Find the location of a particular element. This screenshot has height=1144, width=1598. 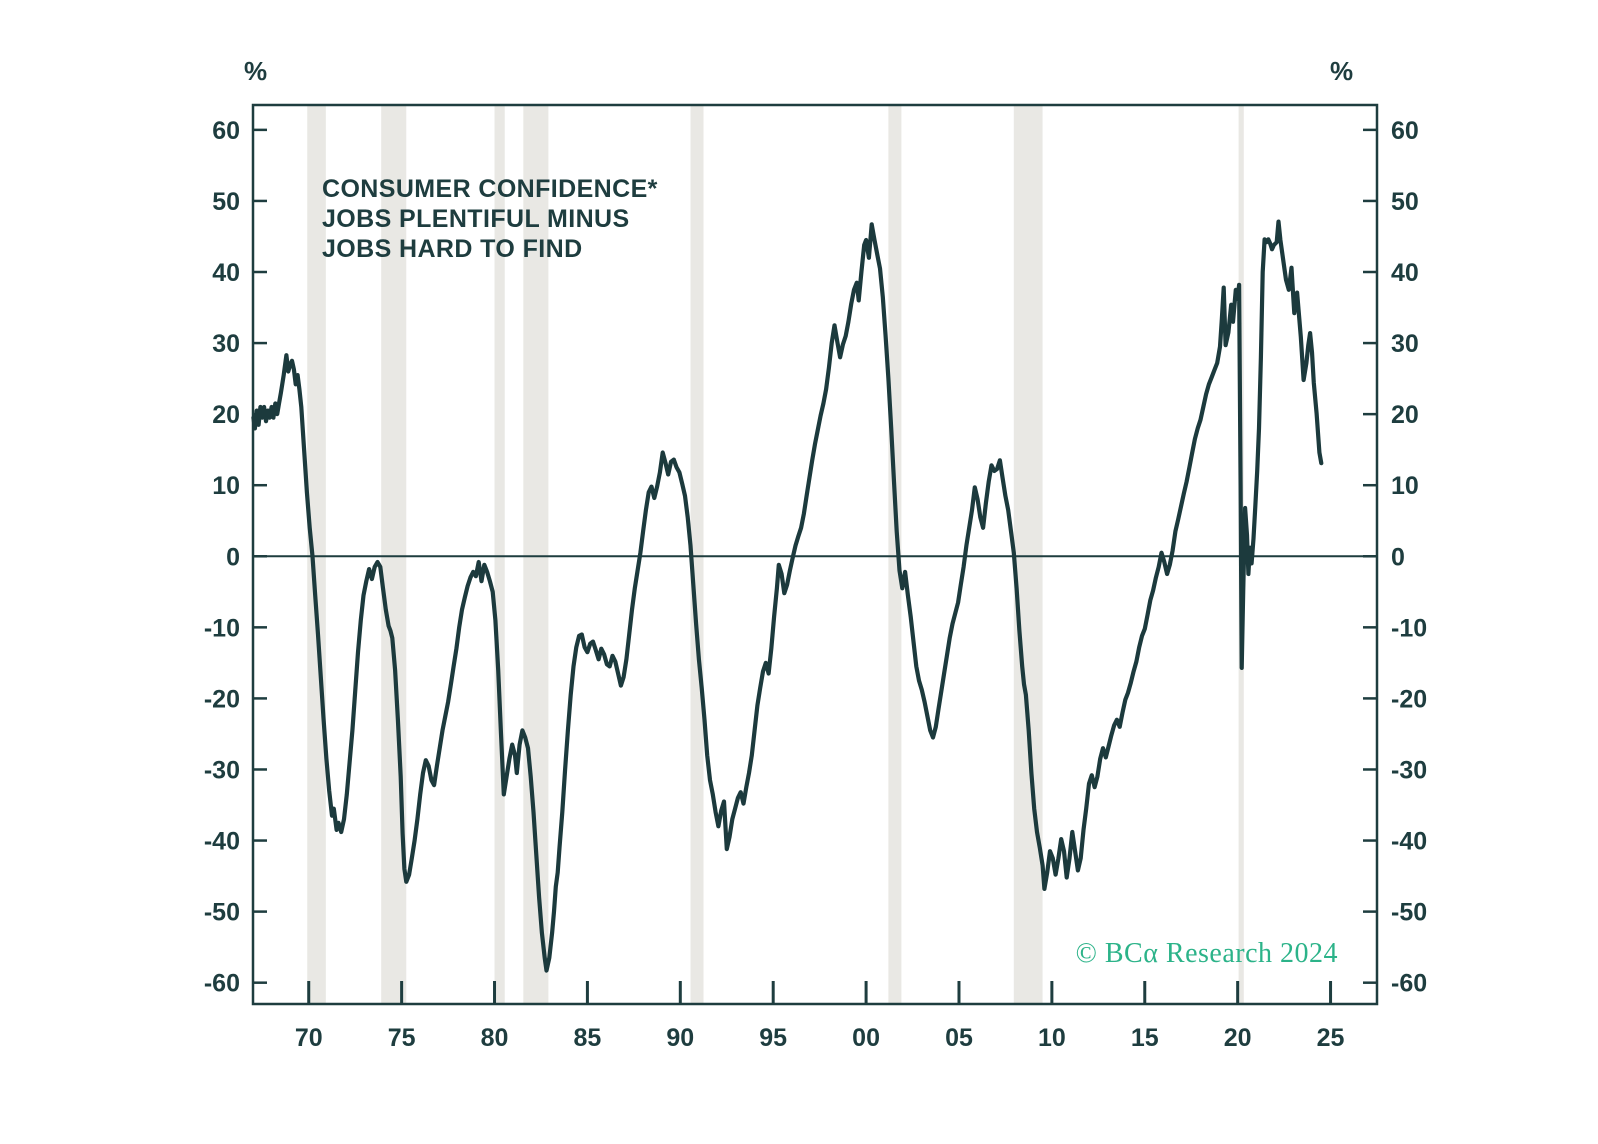

y-axis-label-right: -50 is located at coordinates (1409, 913).